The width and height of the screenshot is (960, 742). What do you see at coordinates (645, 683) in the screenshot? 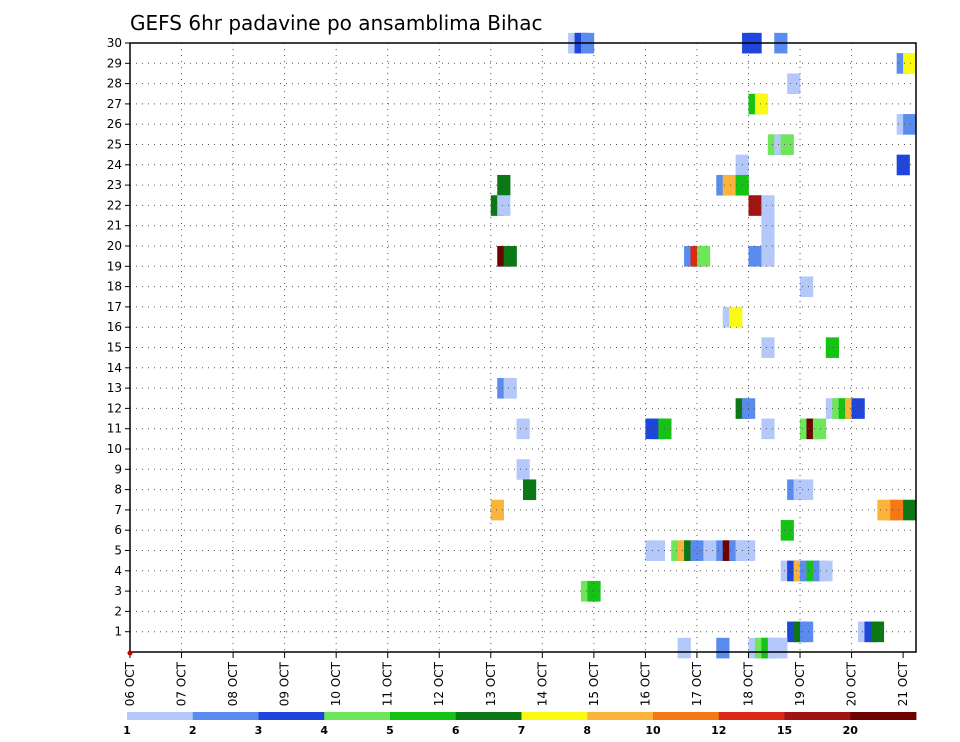
I see `x-tick-label: 16 OCT` at bounding box center [645, 683].